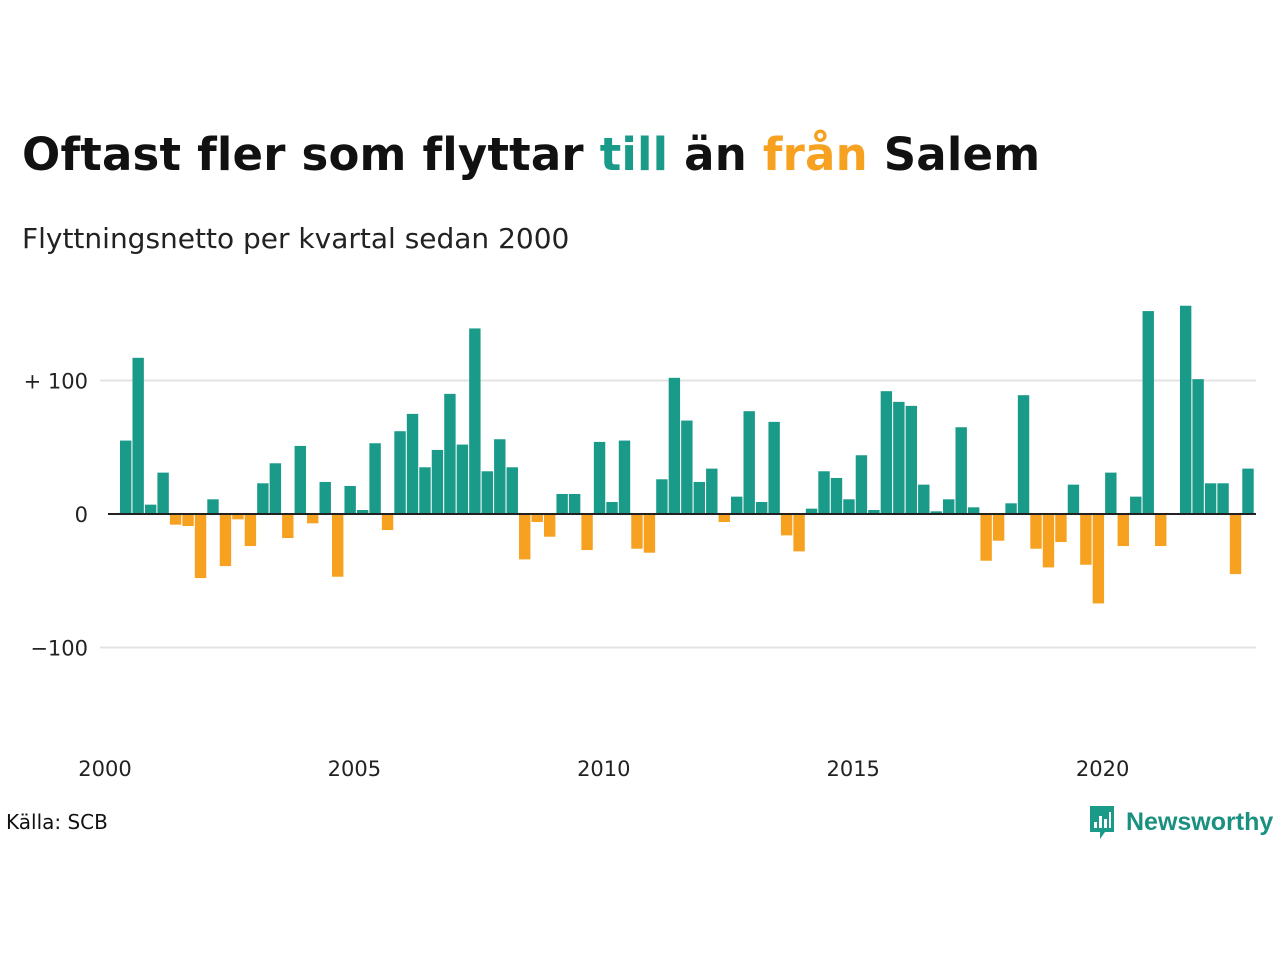 This screenshot has height=960, width=1280. Describe the element at coordinates (57, 822) in the screenshot. I see `source-note: Källa: SCB` at that location.